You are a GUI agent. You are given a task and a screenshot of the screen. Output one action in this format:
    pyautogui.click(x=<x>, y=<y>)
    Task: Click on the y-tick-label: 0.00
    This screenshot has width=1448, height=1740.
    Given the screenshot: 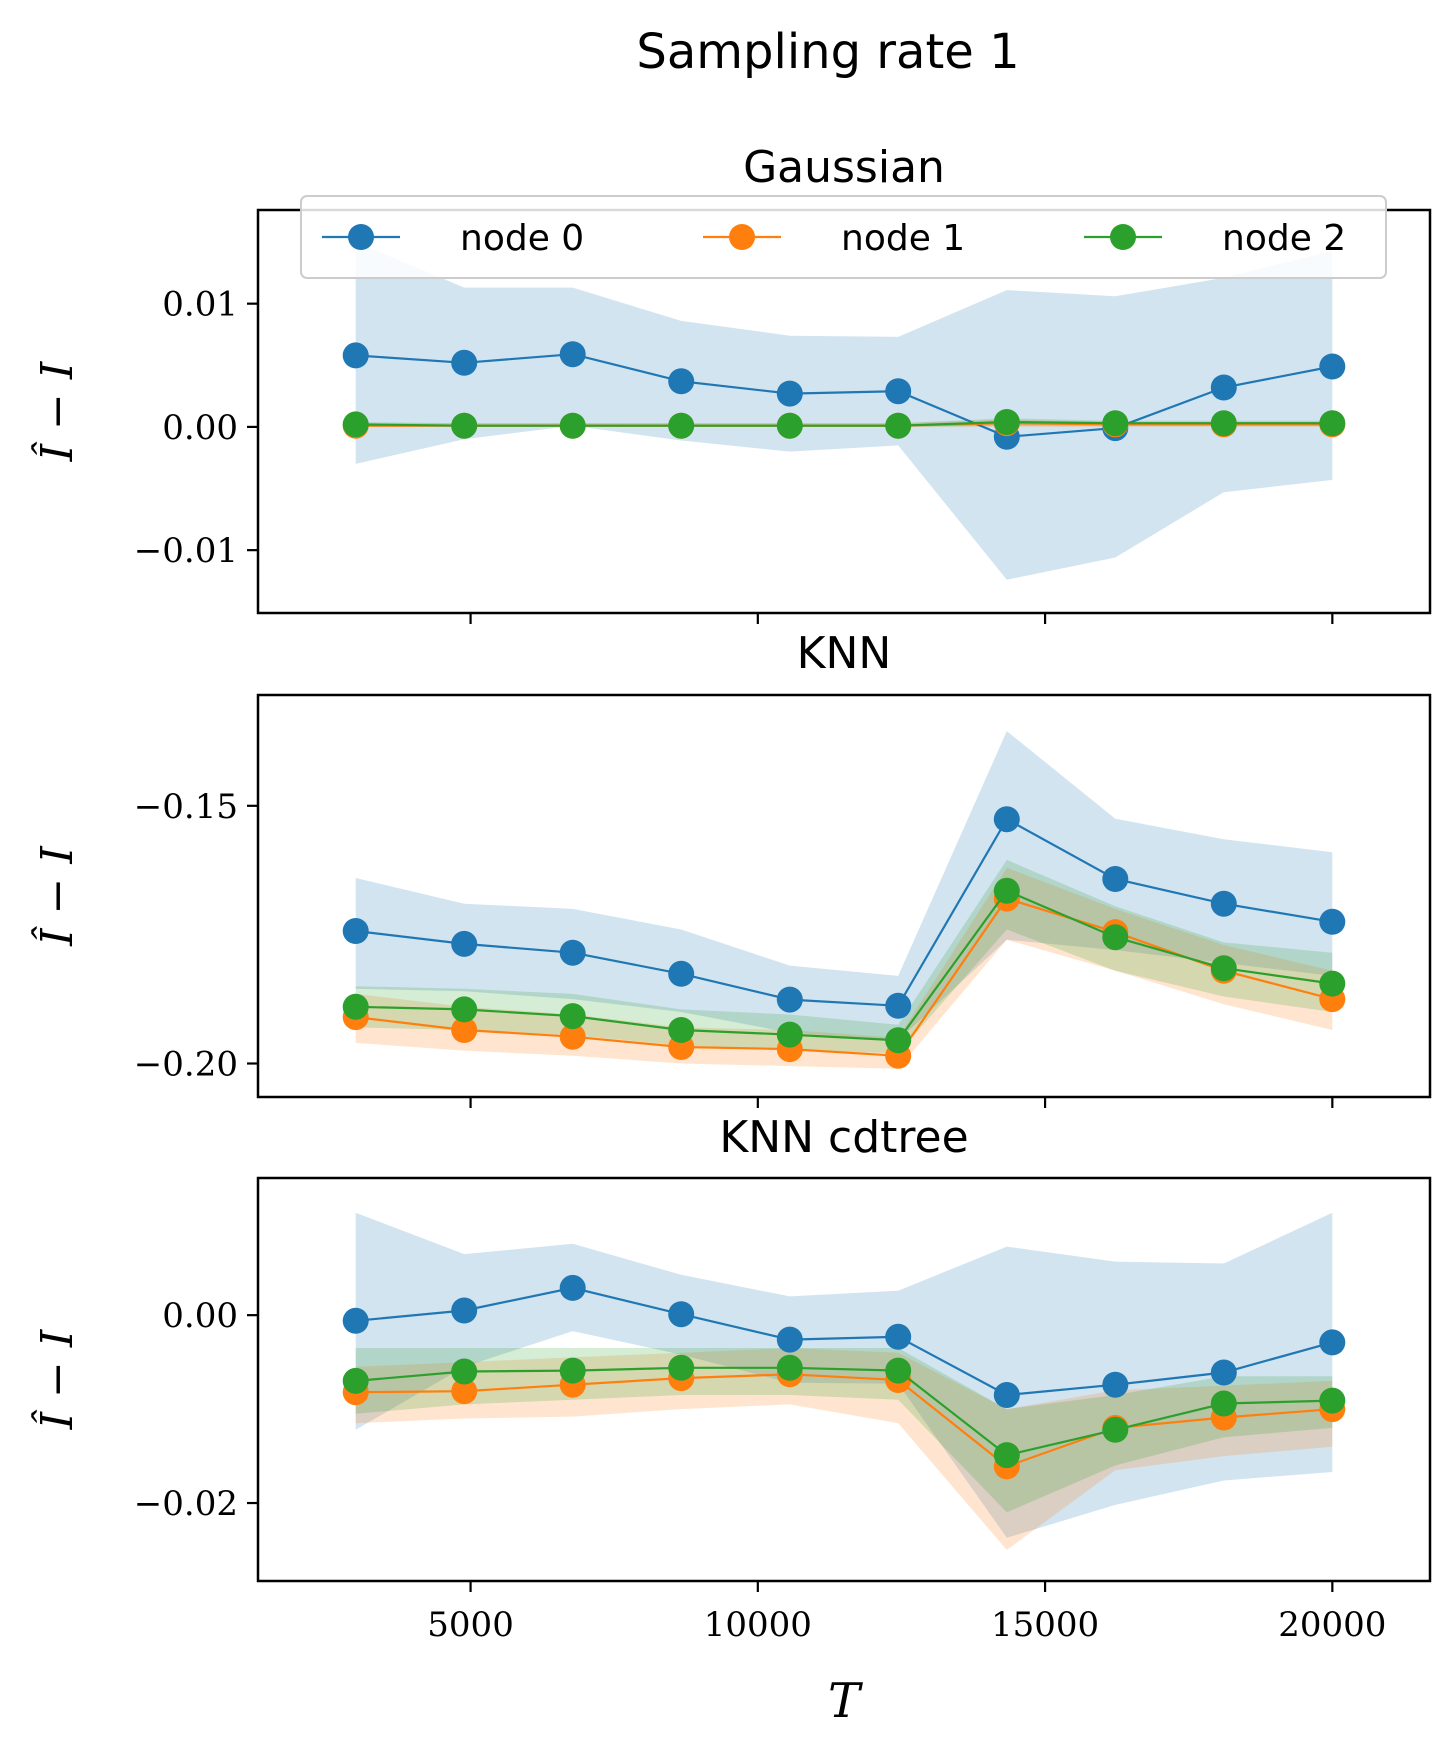 What is the action you would take?
    pyautogui.click(x=200, y=1316)
    